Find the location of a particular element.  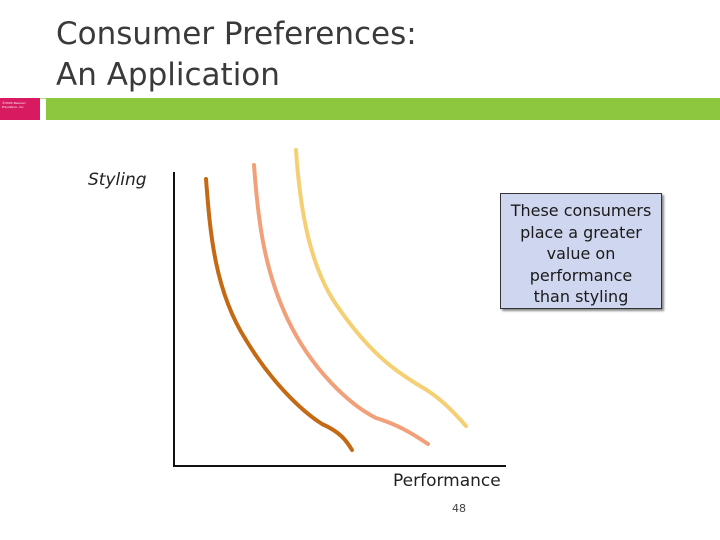

callout-line: place a greater is located at coordinates (581, 232).